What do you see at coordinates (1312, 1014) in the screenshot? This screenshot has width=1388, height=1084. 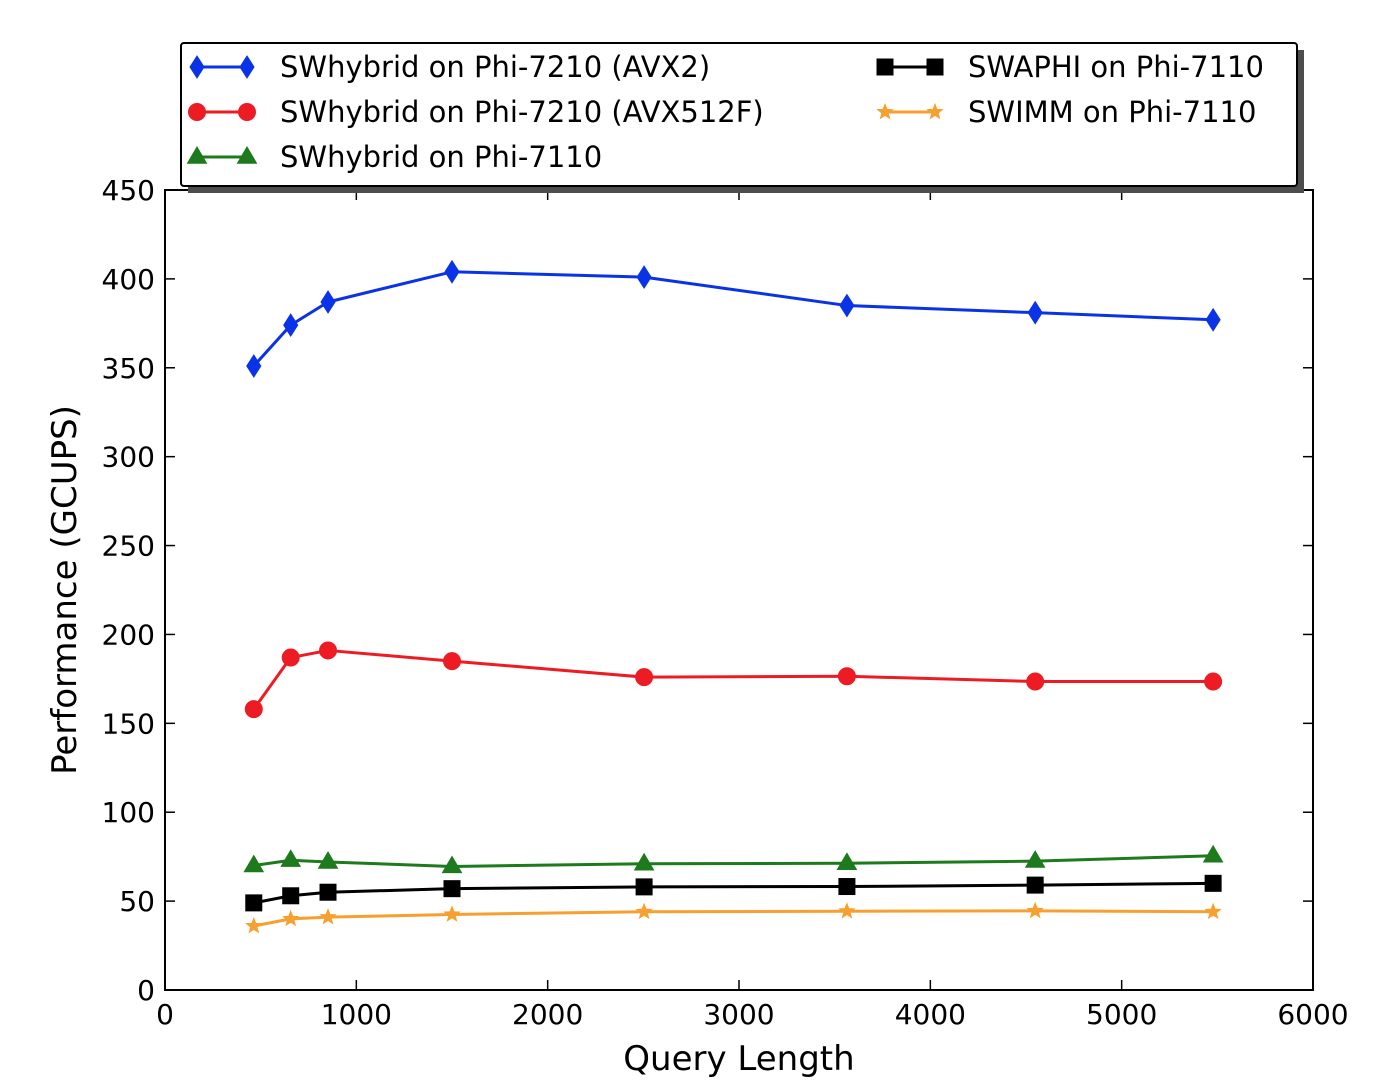 I see `x-tick-label: 6000` at bounding box center [1312, 1014].